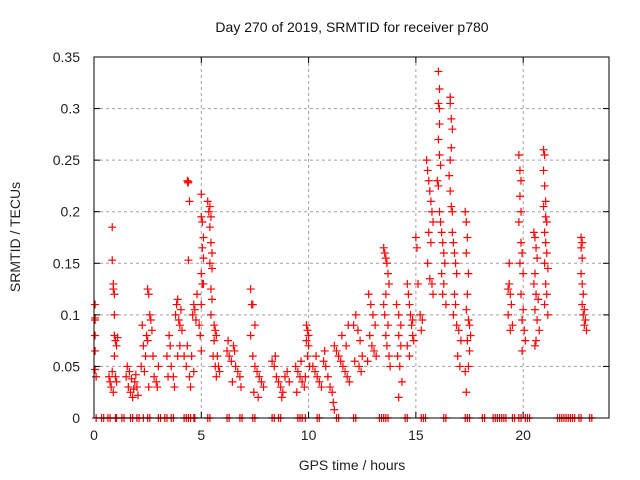  What do you see at coordinates (71, 109) in the screenshot?
I see `y-tick-label: 0.3` at bounding box center [71, 109].